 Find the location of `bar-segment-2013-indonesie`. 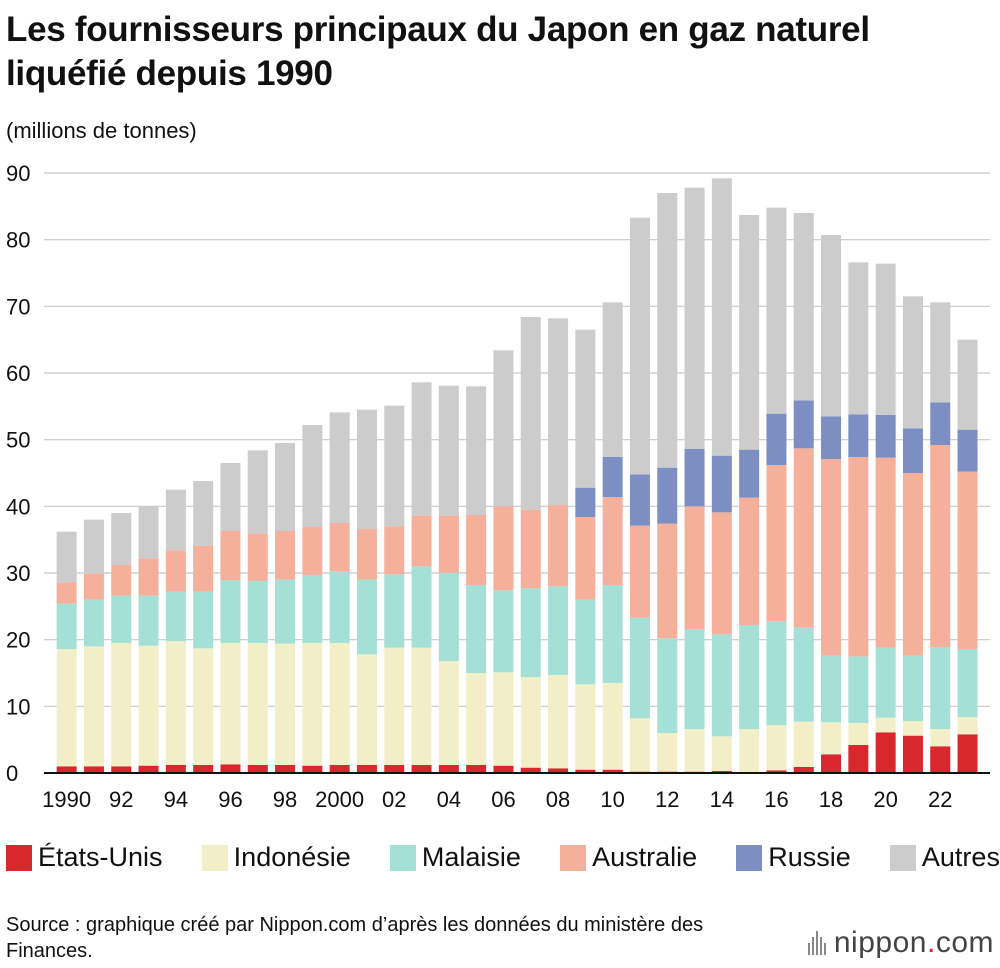

bar-segment-2013-indonesie is located at coordinates (694, 750).